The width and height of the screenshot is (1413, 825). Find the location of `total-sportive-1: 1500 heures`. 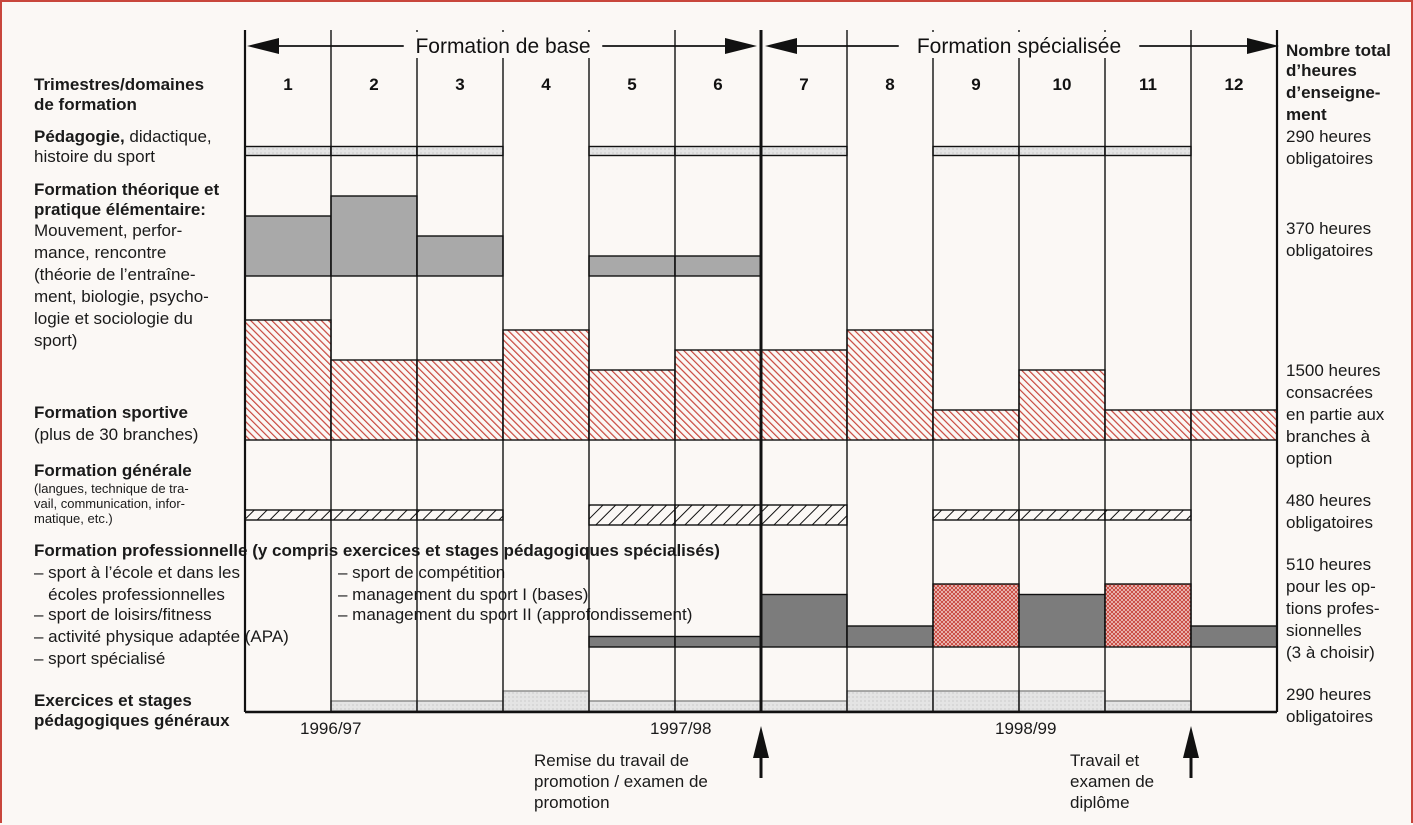

total-sportive-1: 1500 heures is located at coordinates (1333, 370).